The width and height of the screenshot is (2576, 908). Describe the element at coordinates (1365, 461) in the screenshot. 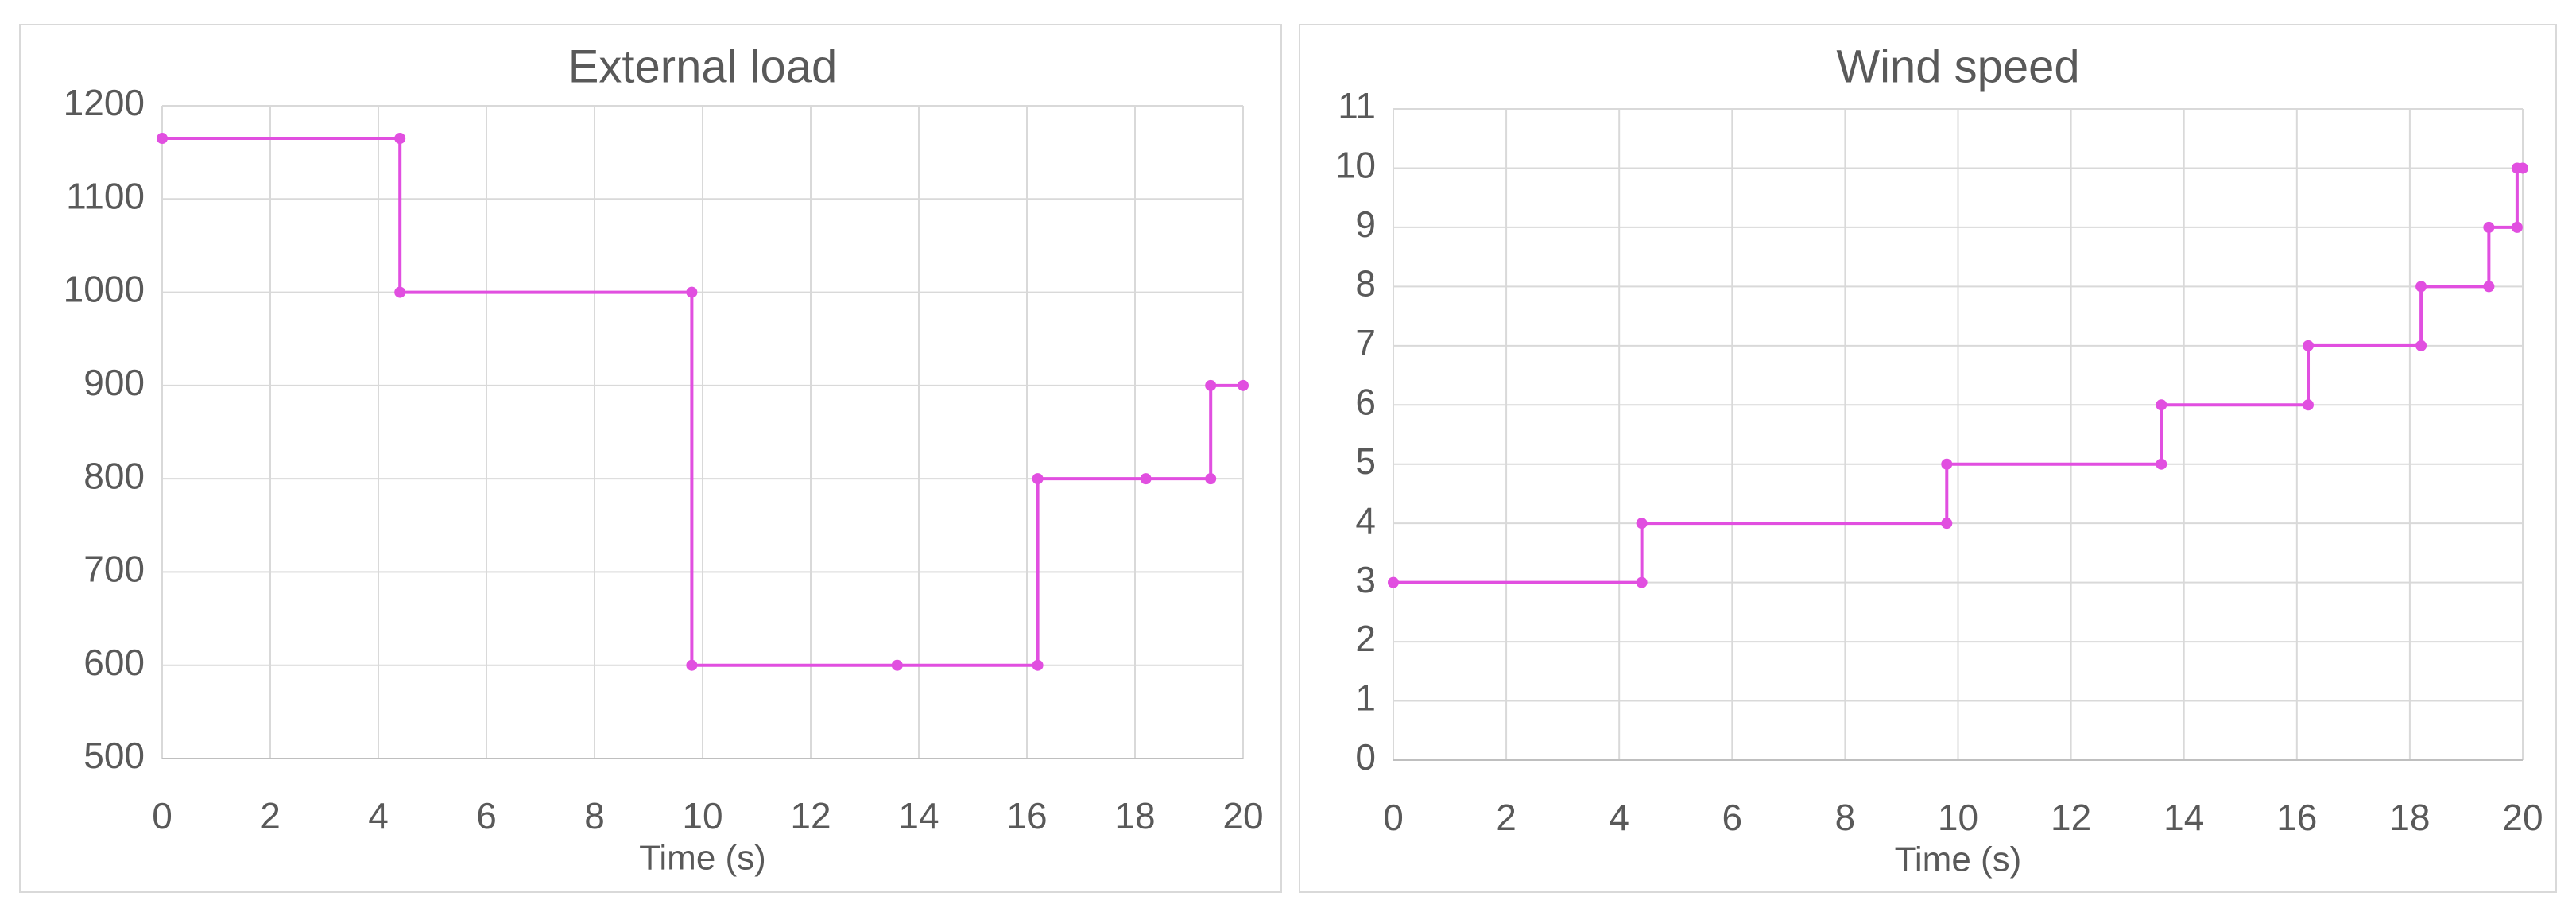

I see `y-tick-label: 5` at that location.